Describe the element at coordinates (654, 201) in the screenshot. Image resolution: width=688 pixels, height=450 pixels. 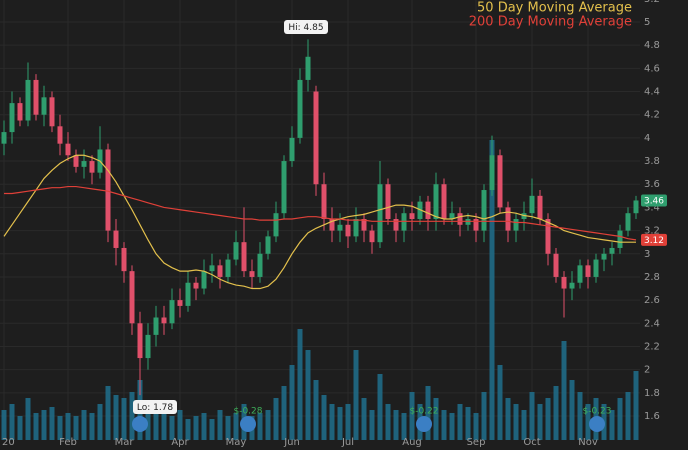
I see `price-badge-label: 3.46` at that location.